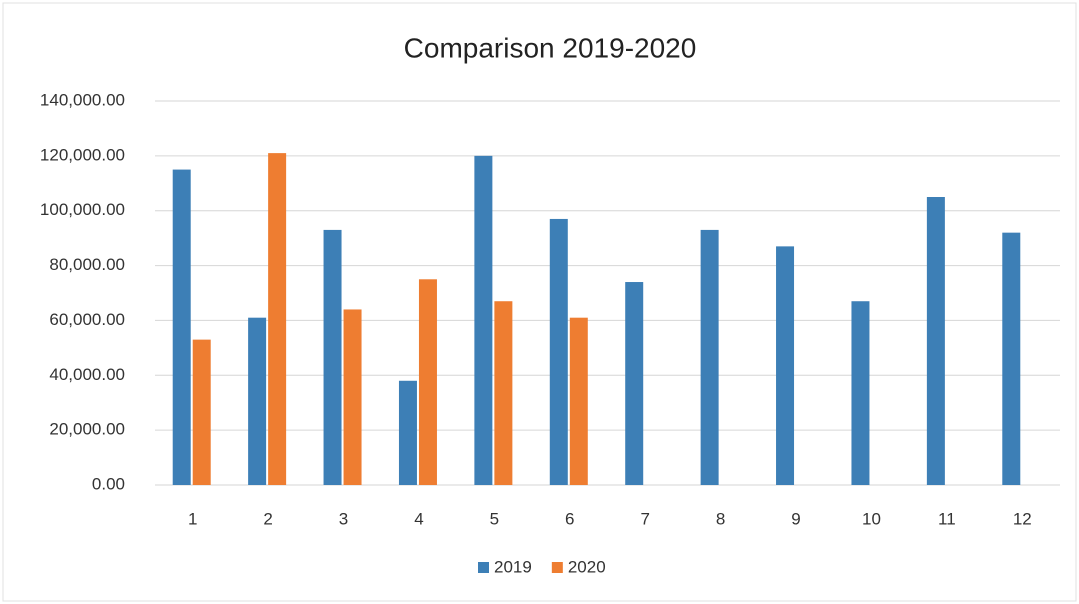 The image size is (1079, 604). What do you see at coordinates (87, 264) in the screenshot?
I see `y-tick-label: 80,000.00` at bounding box center [87, 264].